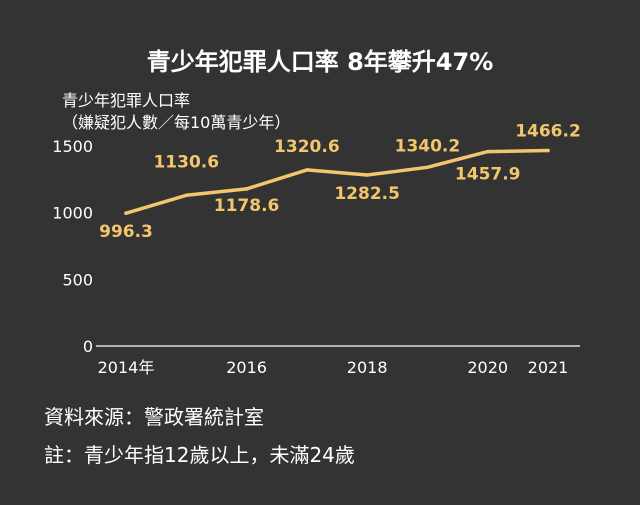 Image resolution: width=640 pixels, height=505 pixels. I want to click on x-tick-label: 2014年, so click(126, 367).